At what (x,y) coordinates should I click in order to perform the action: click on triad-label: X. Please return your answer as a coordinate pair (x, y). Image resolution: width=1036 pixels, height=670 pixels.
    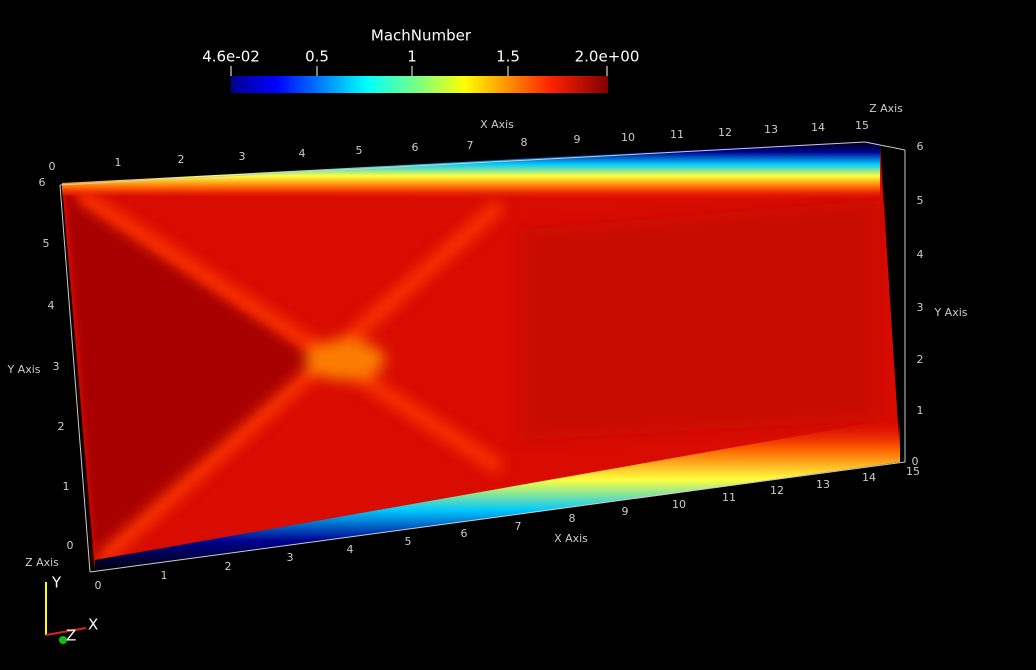
    Looking at the image, I should click on (93, 625).